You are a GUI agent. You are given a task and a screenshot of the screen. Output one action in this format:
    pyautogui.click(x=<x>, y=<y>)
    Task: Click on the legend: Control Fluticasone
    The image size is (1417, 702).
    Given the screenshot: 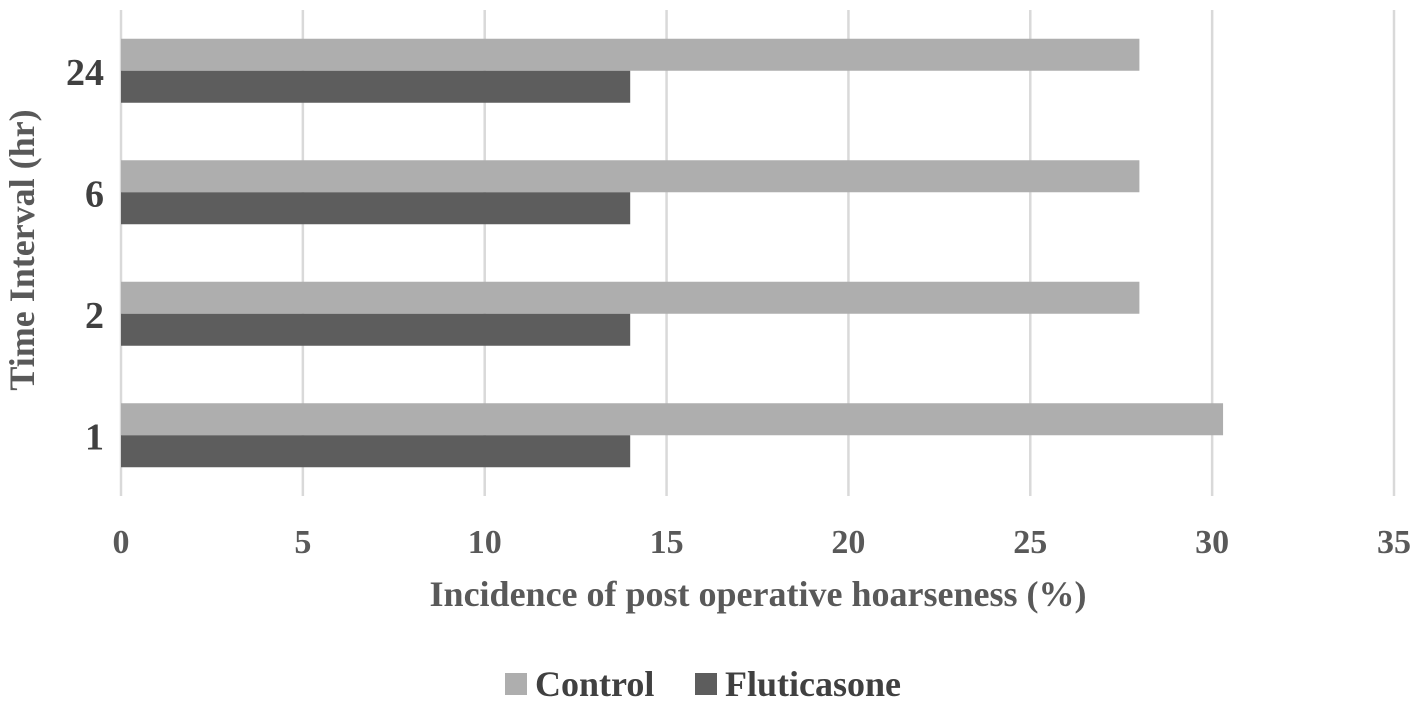 What is the action you would take?
    pyautogui.click(x=703, y=683)
    